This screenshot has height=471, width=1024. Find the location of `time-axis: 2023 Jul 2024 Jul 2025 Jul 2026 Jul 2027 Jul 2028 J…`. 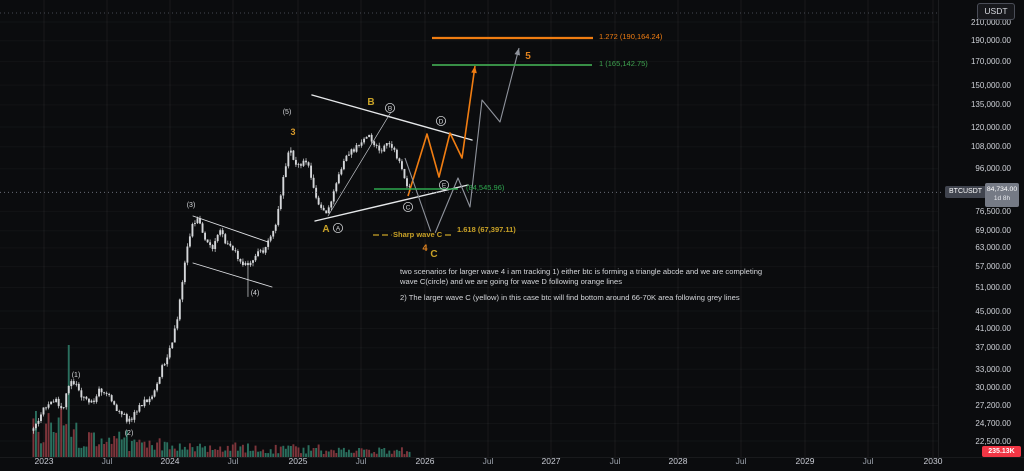

time-axis: 2023 Jul 2024 Jul 2025 Jul 2026 Jul 2027 Jul 2028 J… is located at coordinates (512, 459).